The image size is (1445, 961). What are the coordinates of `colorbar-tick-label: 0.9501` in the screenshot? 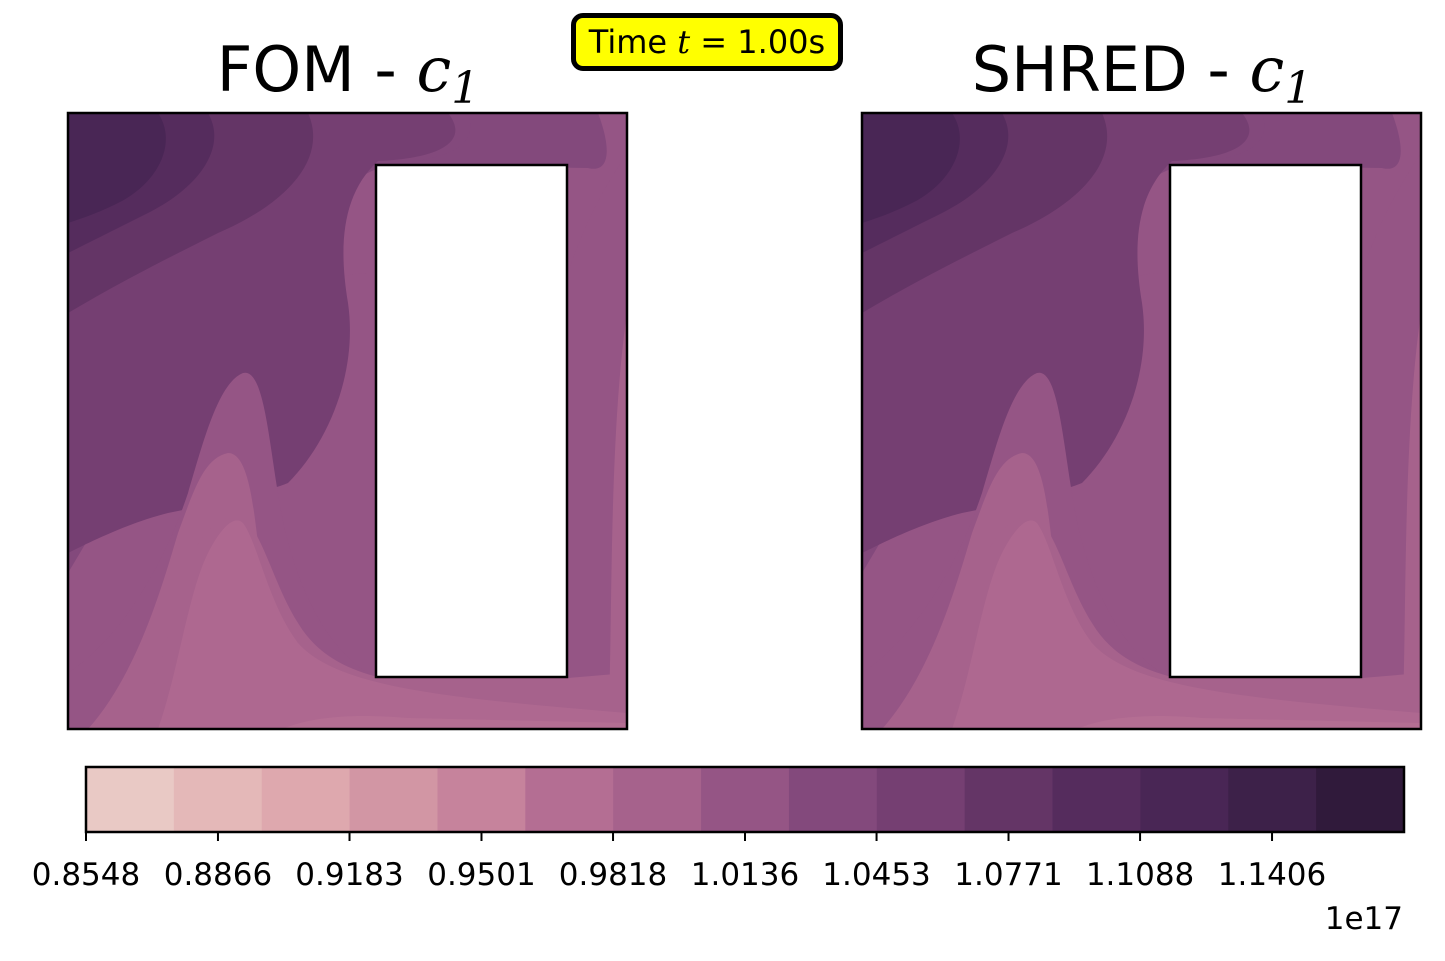 It's located at (481, 875).